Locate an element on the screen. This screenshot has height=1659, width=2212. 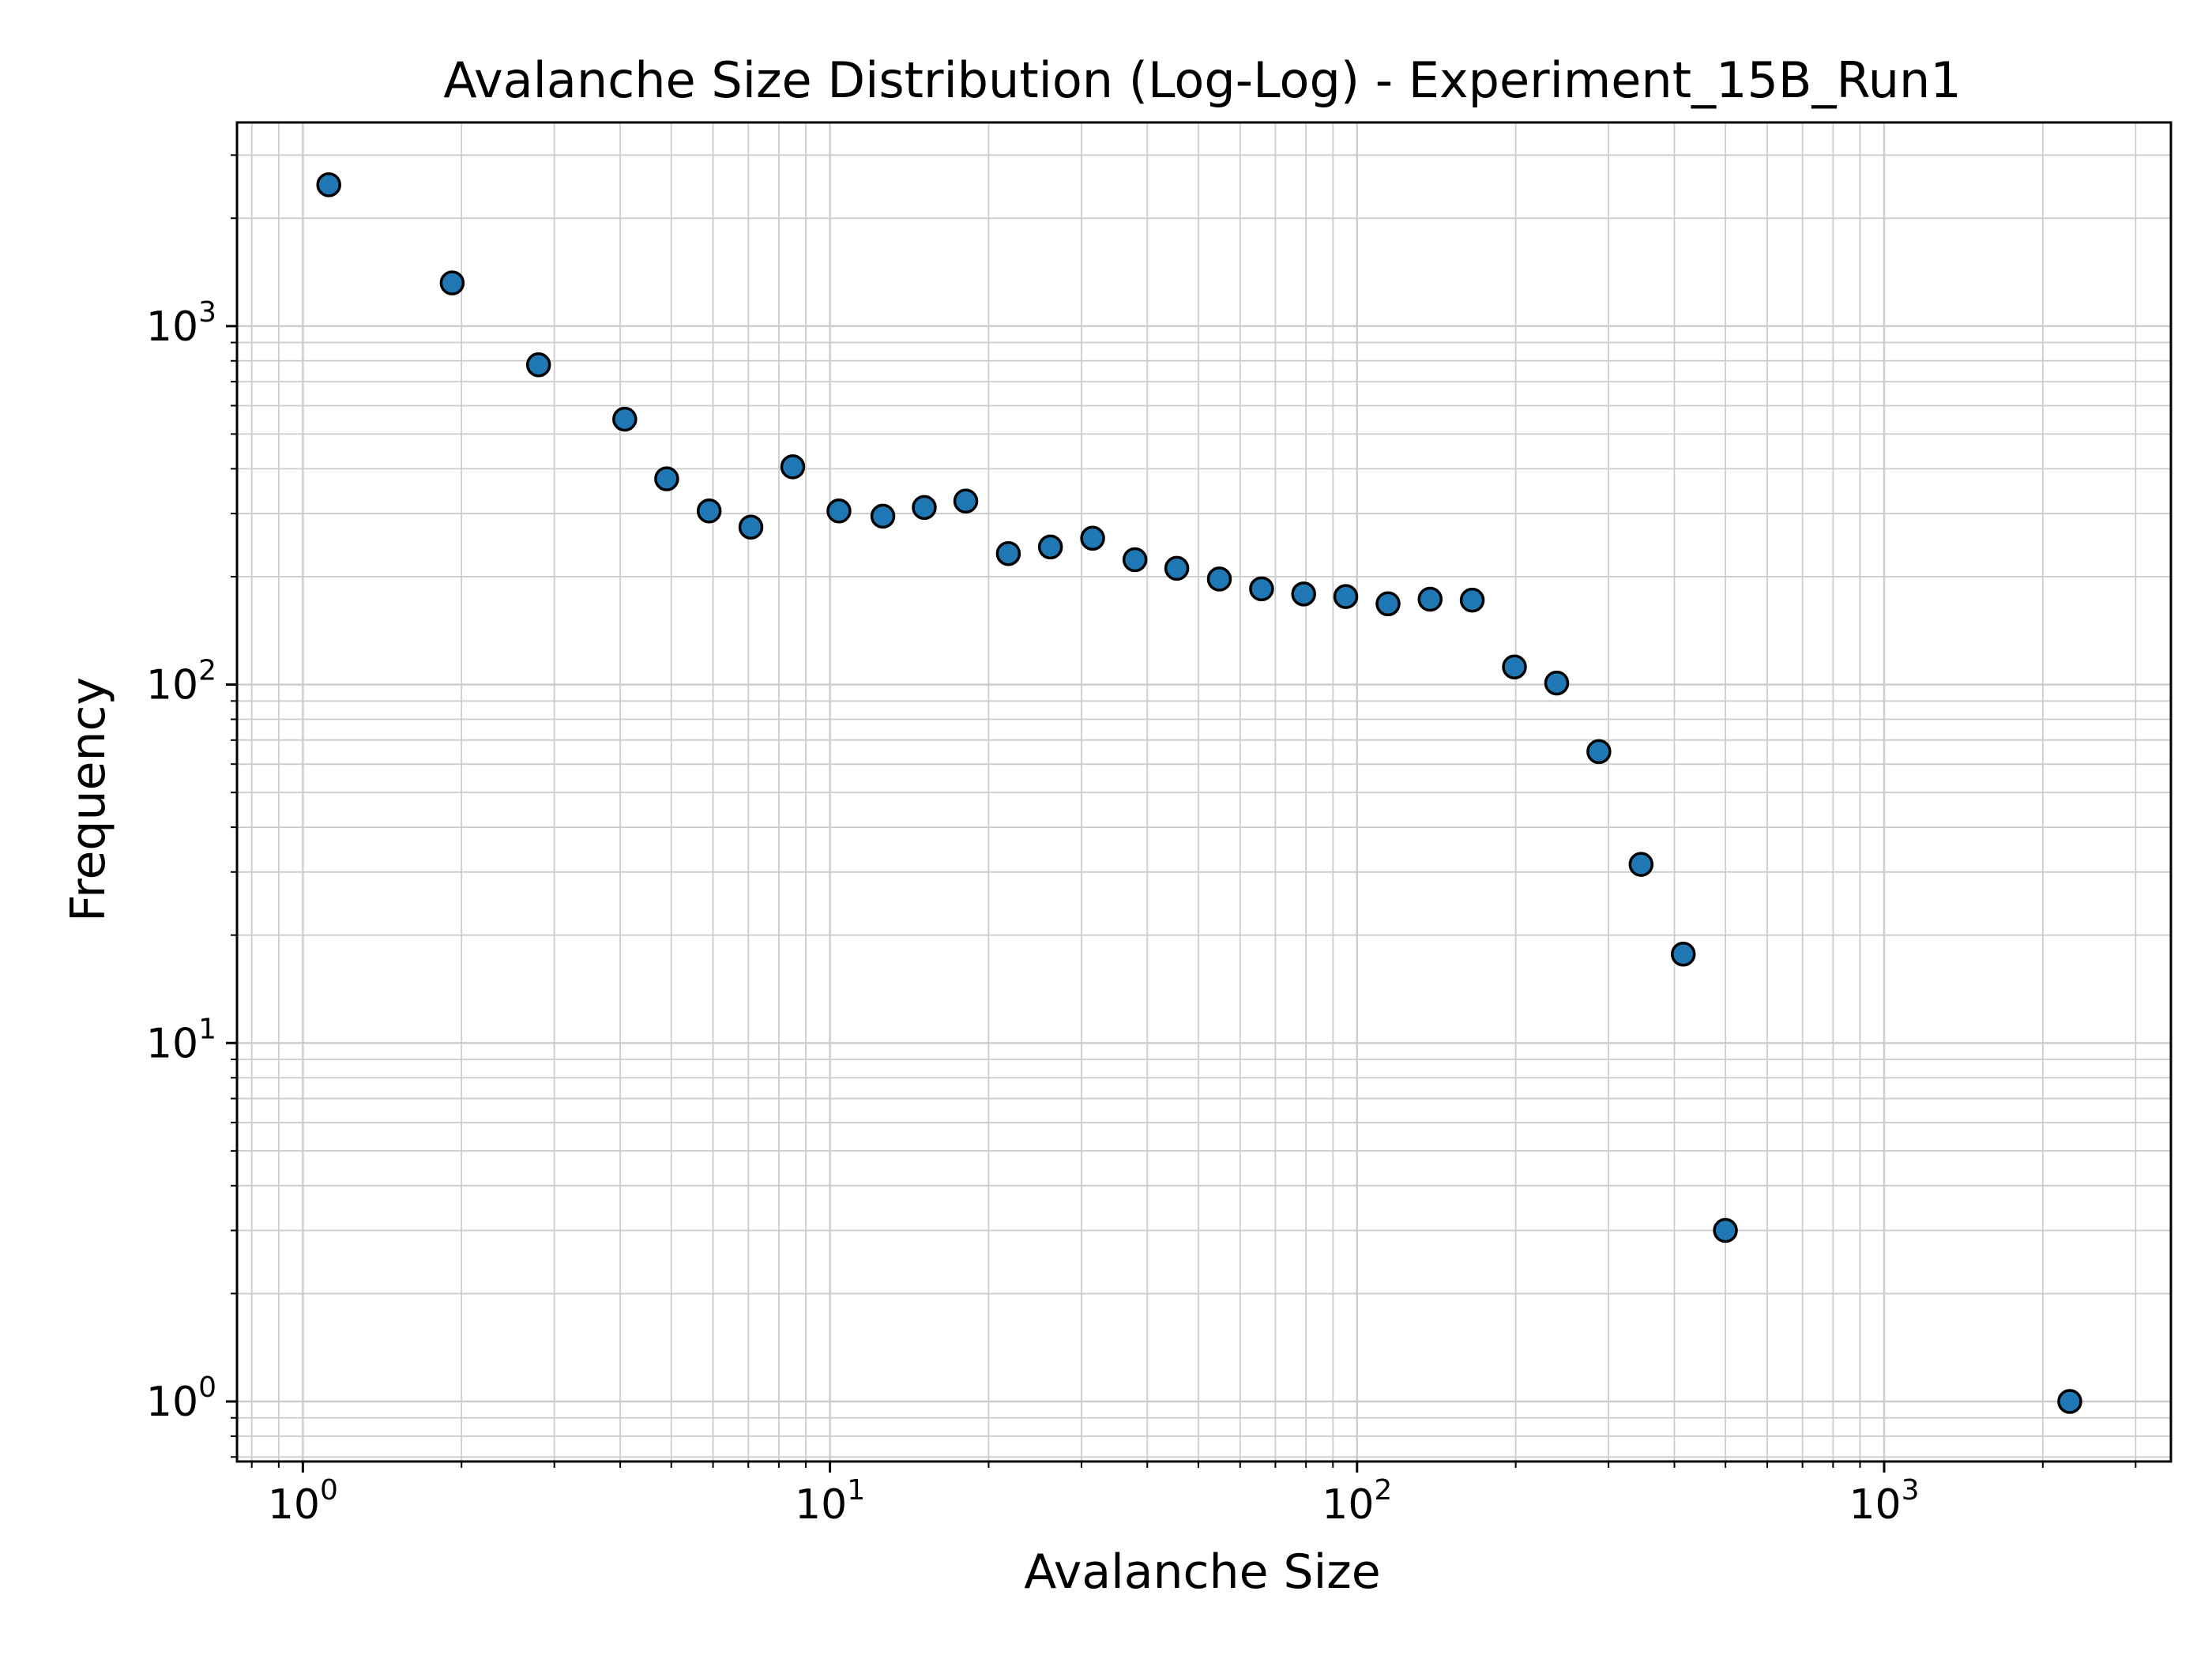
y-tick-label: 10³ is located at coordinates (181, 323).